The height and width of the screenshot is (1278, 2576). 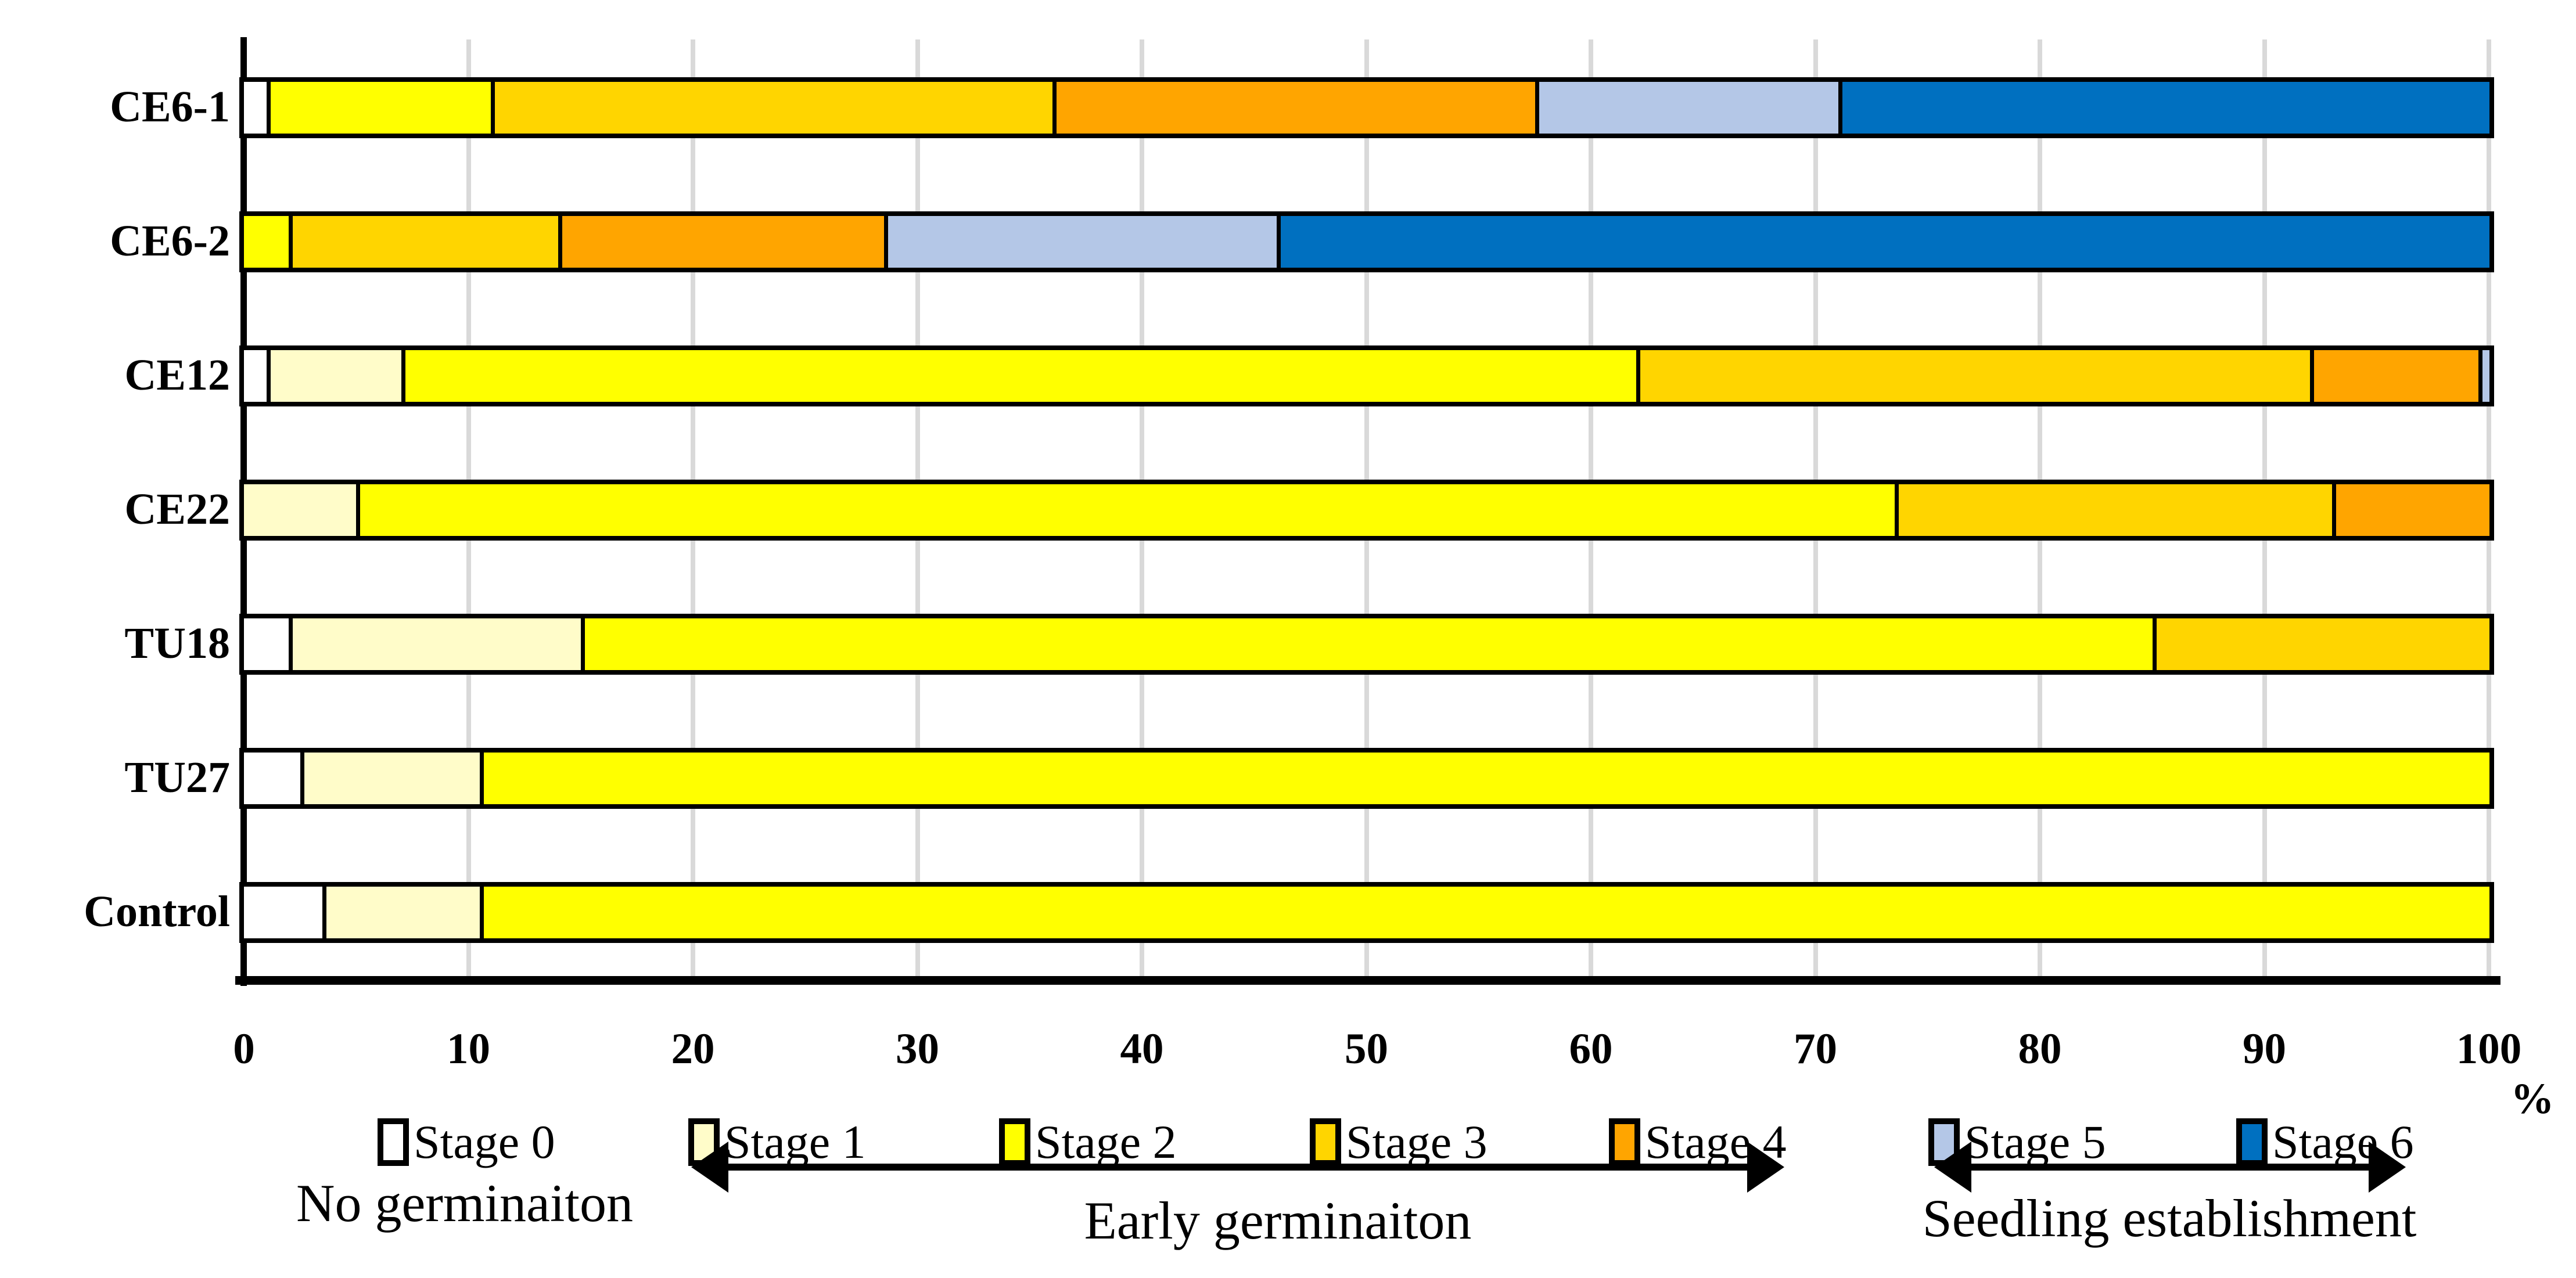 I want to click on phase-label-early-germination: Early germinaiton, so click(x=1278, y=1220).